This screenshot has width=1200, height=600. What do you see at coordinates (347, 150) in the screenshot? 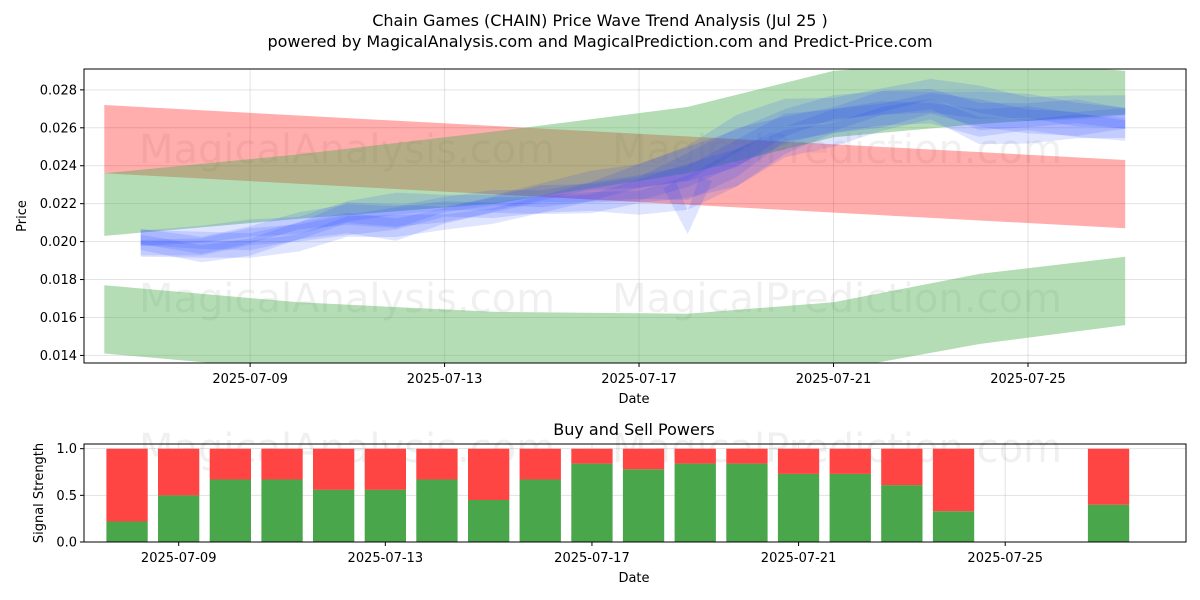
I see `watermark-left: MagicalAnalysis.com` at bounding box center [347, 150].